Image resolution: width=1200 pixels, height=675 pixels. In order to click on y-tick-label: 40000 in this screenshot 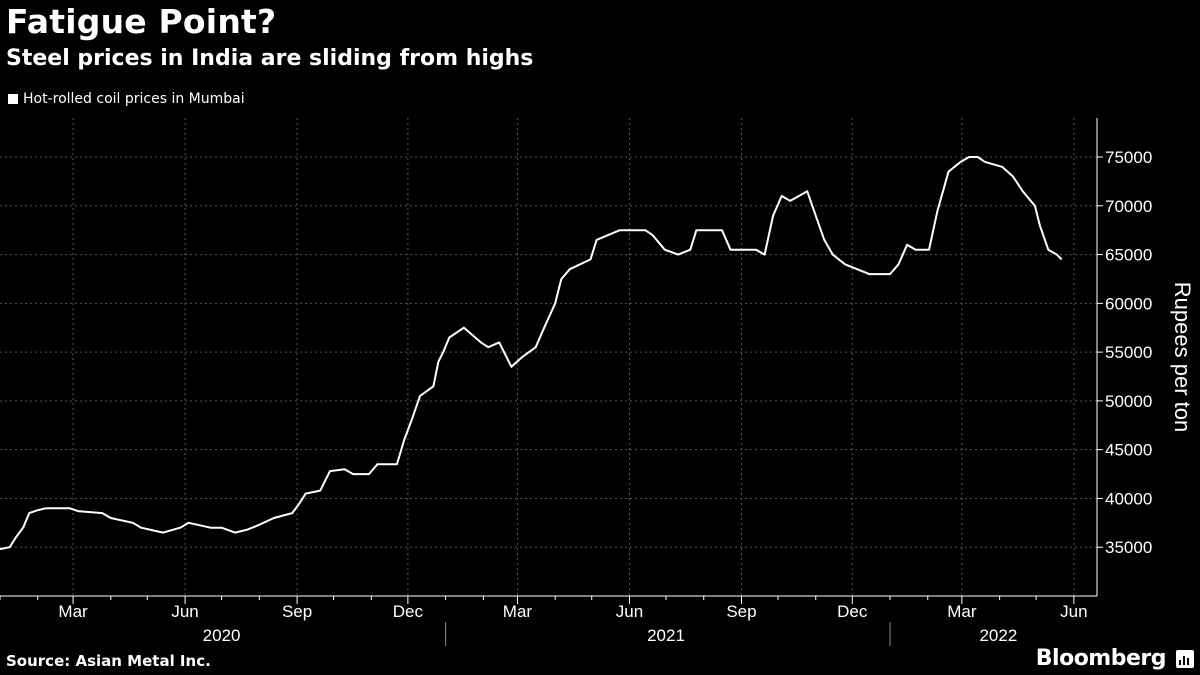, I will do `click(1128, 498)`.